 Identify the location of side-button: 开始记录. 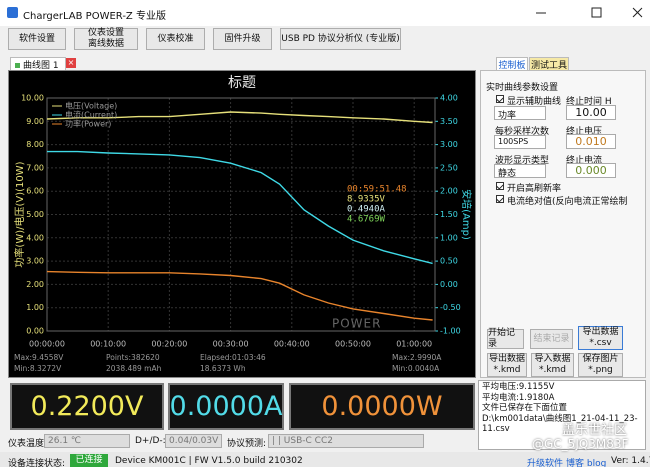
(505, 338).